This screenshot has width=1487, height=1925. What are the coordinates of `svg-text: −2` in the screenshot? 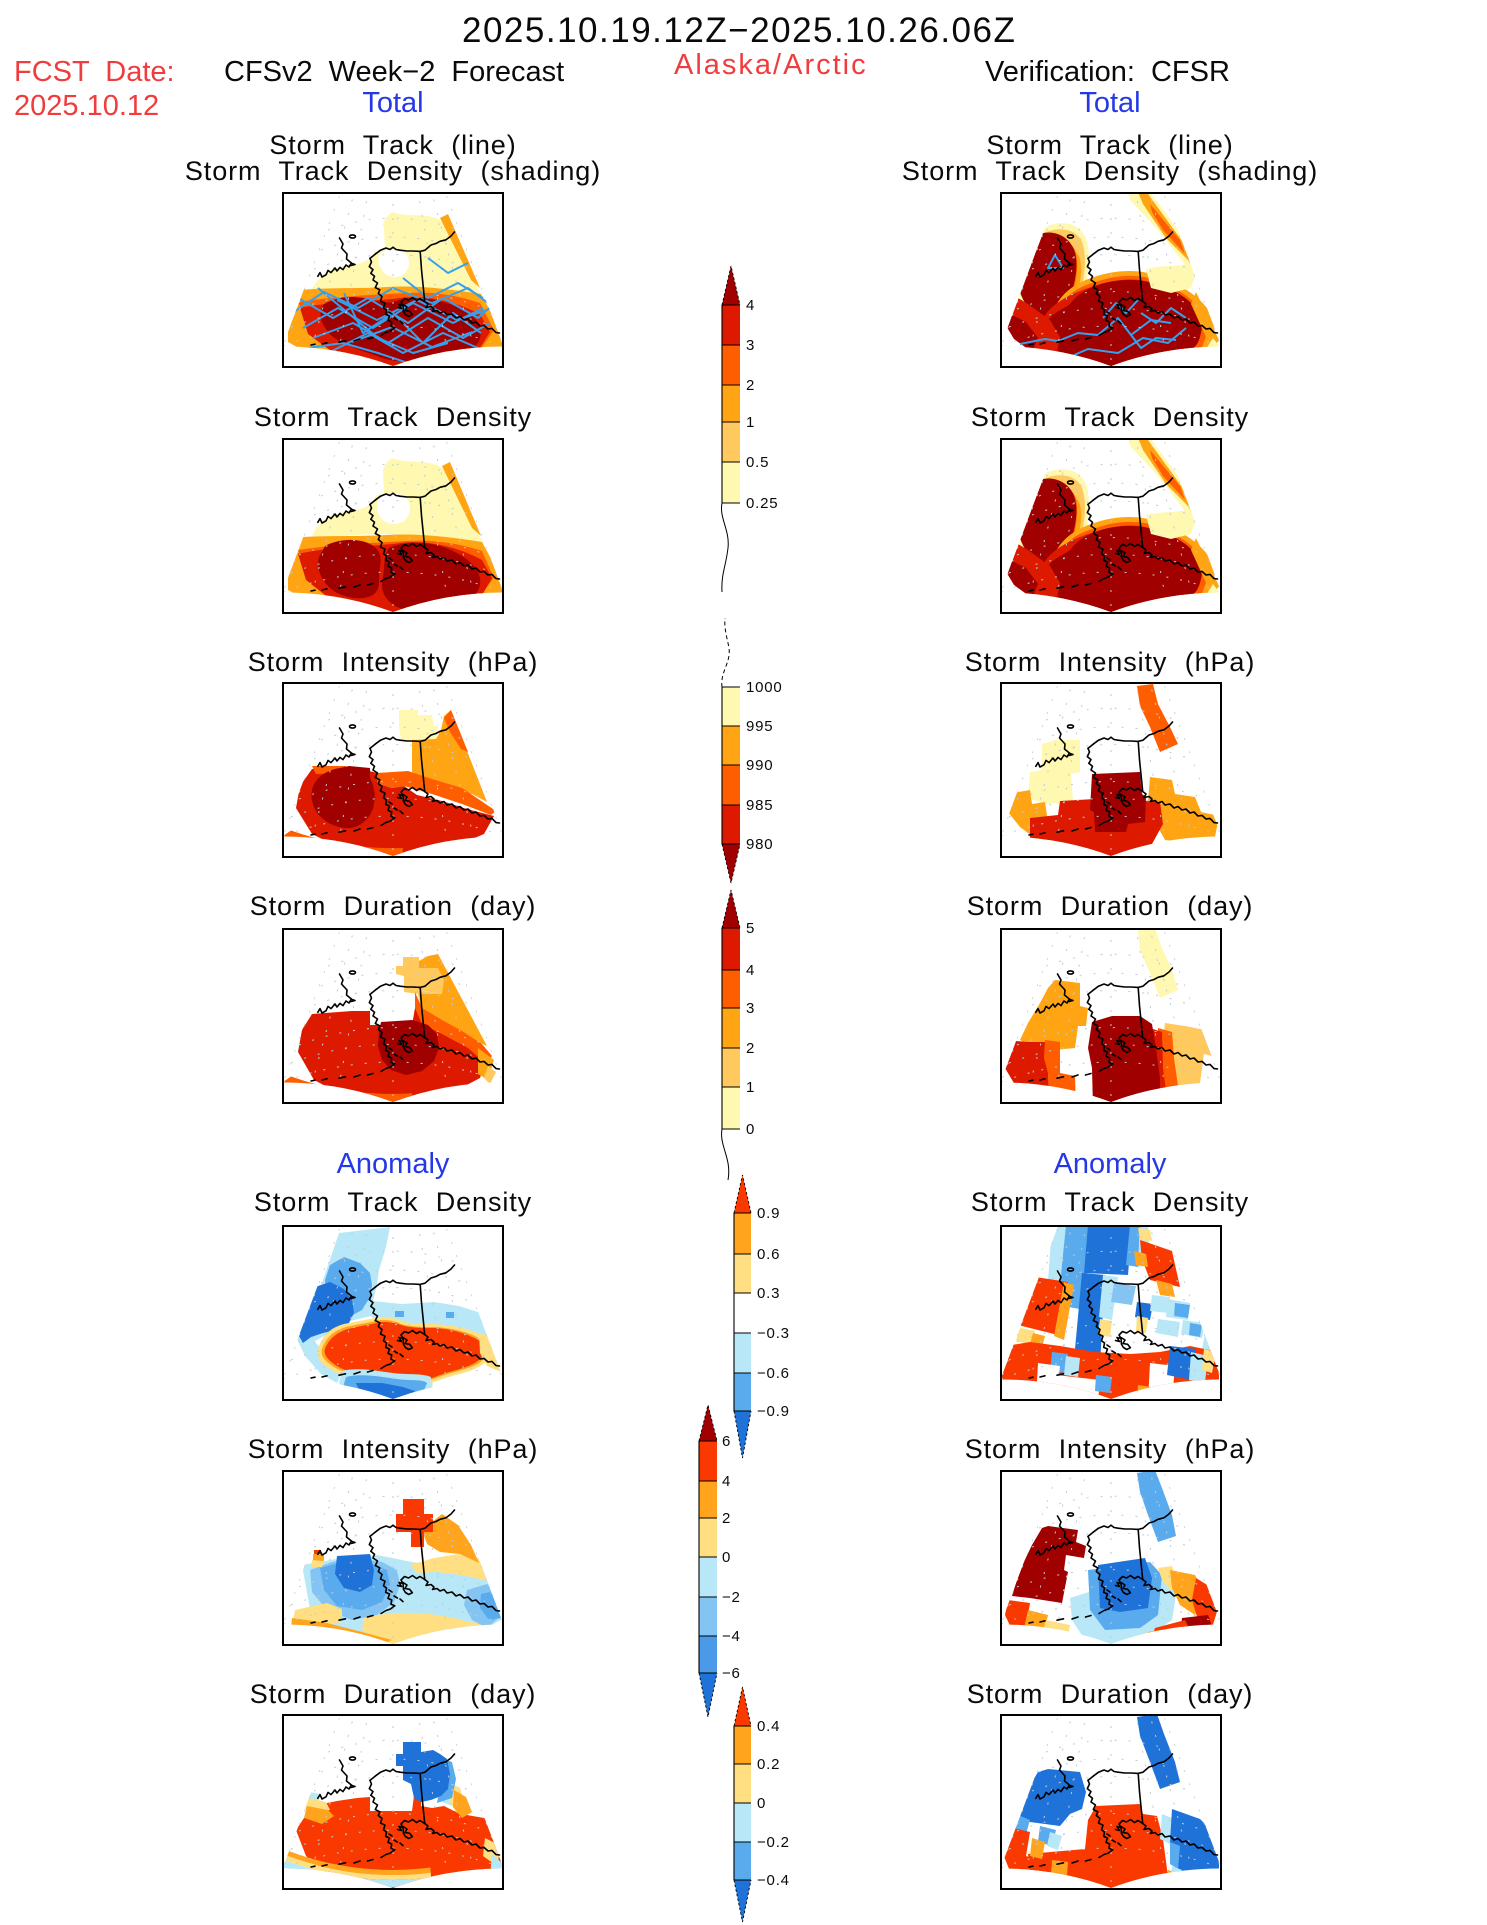 It's located at (731, 1597).